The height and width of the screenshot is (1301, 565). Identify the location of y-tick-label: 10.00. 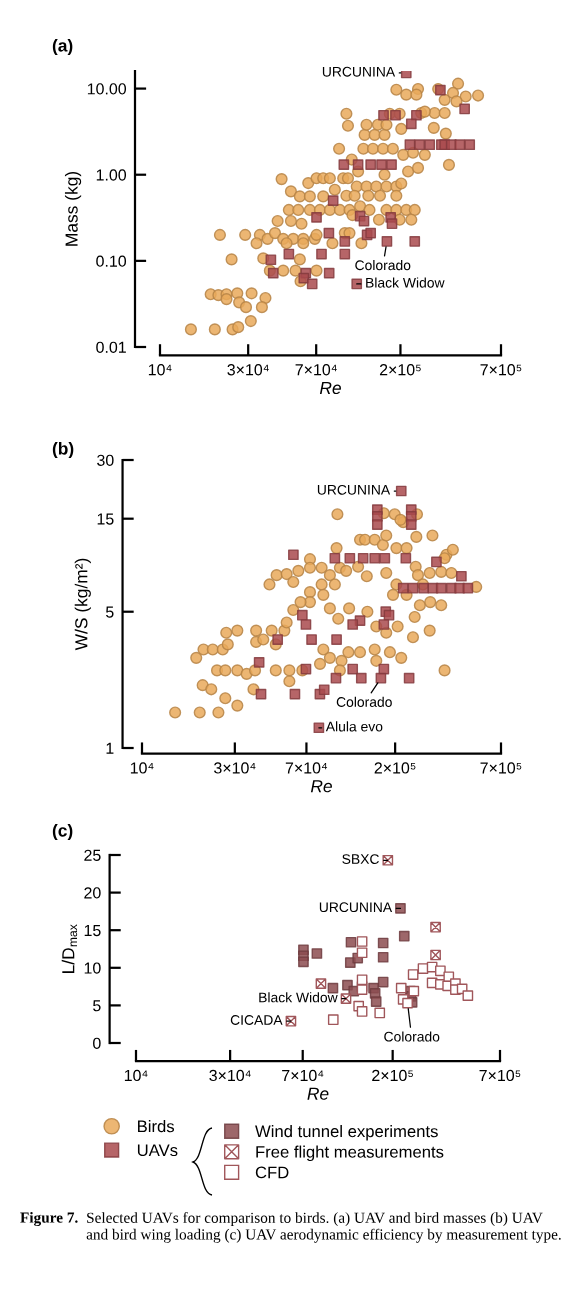
(107, 89).